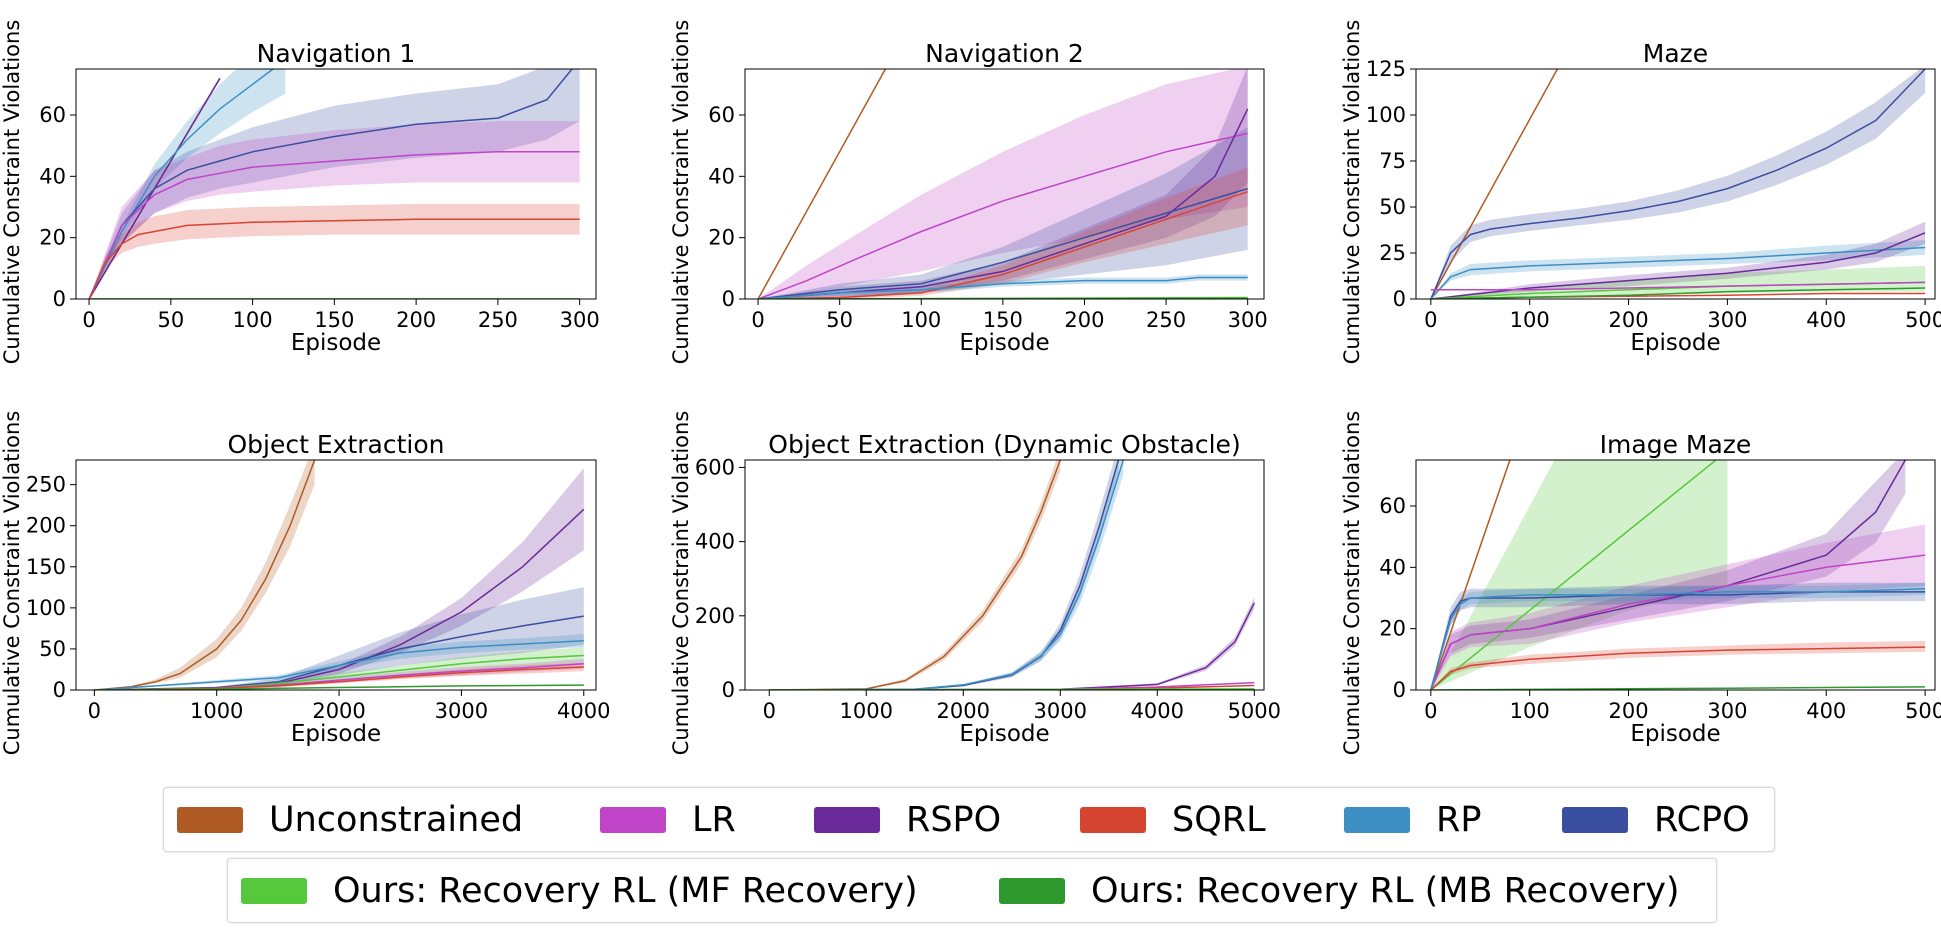 The image size is (1941, 939). Describe the element at coordinates (579, 891) in the screenshot. I see `legend-item-mf-recovery: Ours: Recovery RL (MF Recovery)` at that location.